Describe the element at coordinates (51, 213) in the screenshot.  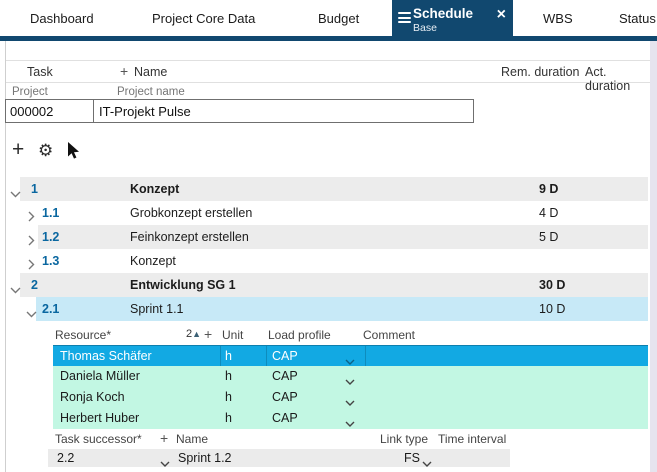
I see `task-id: 1.1` at that location.